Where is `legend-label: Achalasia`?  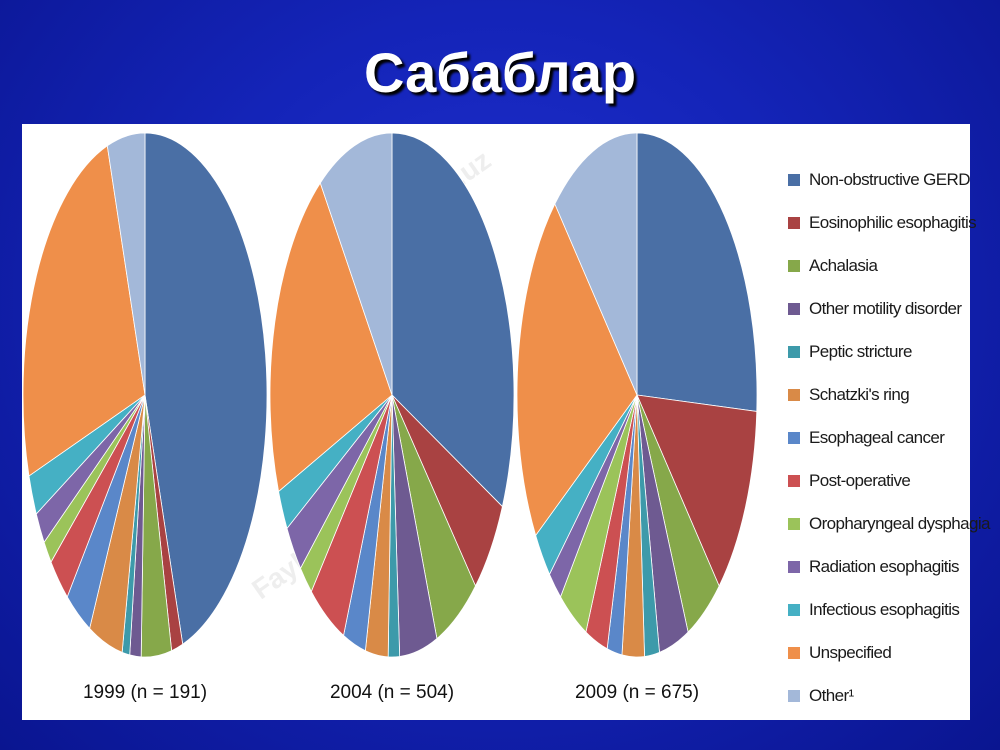
legend-label: Achalasia is located at coordinates (843, 265).